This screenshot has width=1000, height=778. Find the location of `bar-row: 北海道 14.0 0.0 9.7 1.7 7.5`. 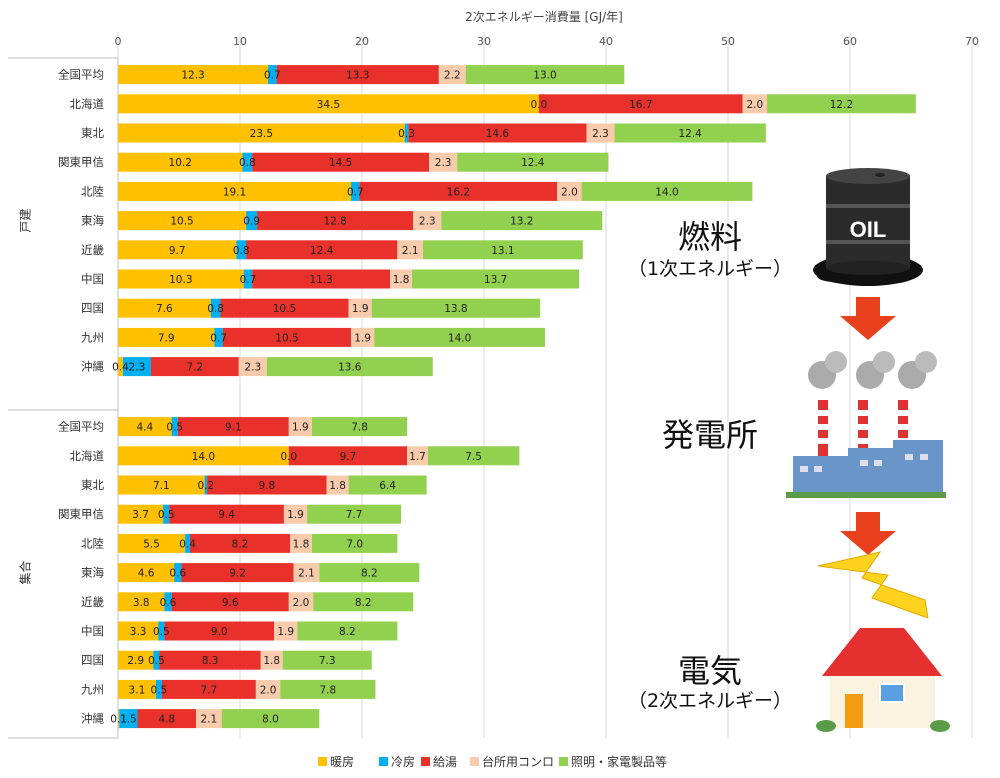

bar-row: 北海道 14.0 0.0 9.7 1.7 7.5 is located at coordinates (295, 456).